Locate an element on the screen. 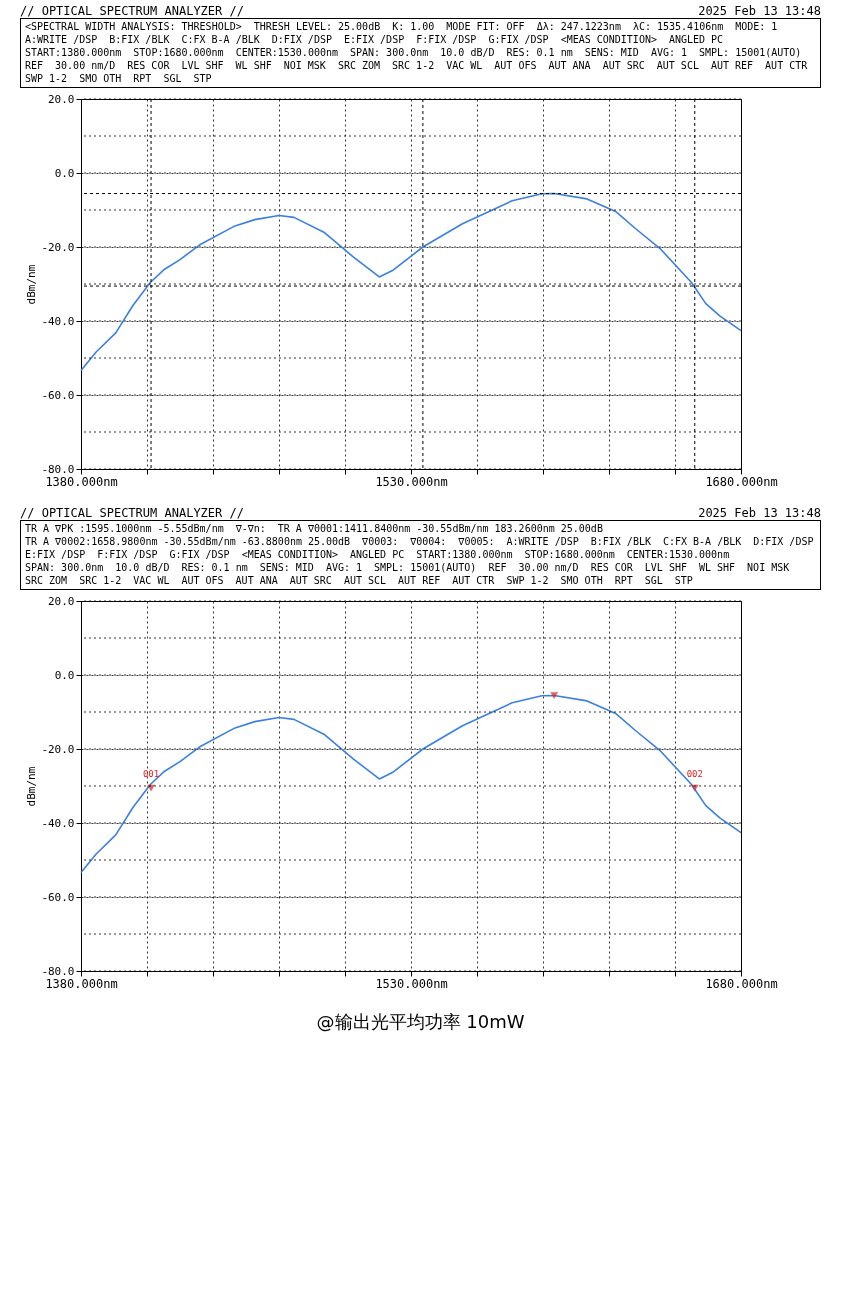 Image resolution: width=841 pixels, height=1299 pixels. text: ∇-∇n: is located at coordinates (250, 529).